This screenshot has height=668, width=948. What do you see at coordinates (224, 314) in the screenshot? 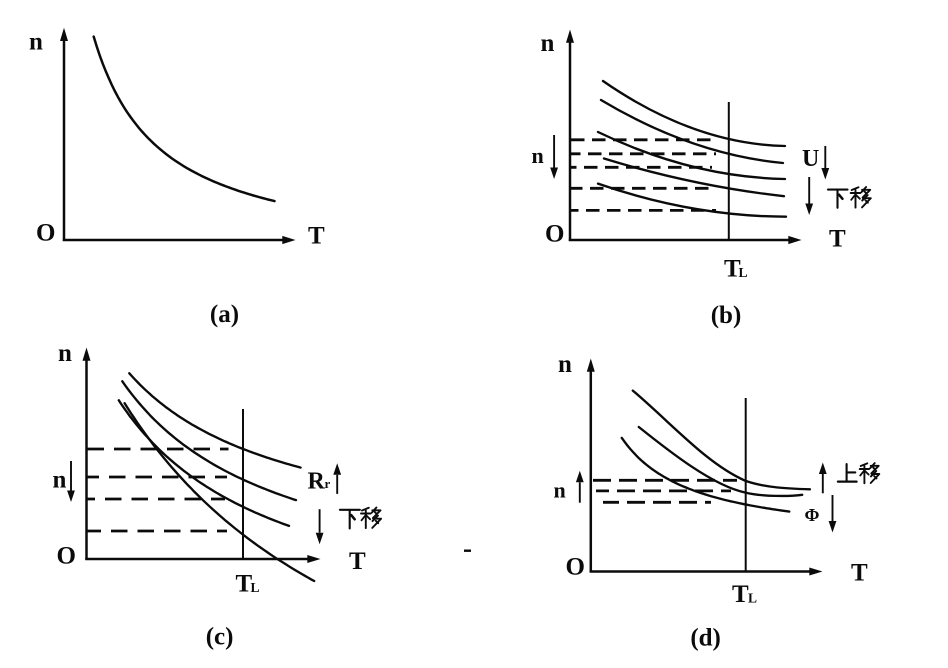
I see `svg-text: (a)` at bounding box center [224, 314].